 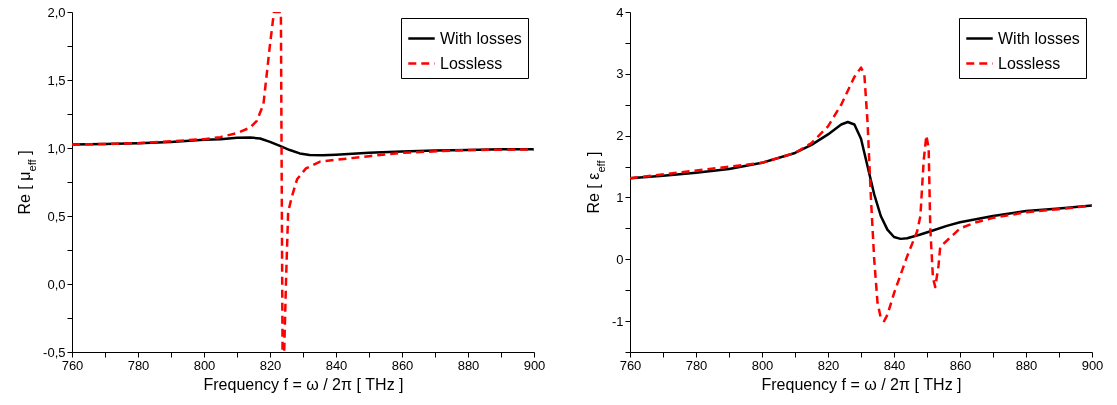 I want to click on y-tick-label: 1, so click(x=620, y=197).